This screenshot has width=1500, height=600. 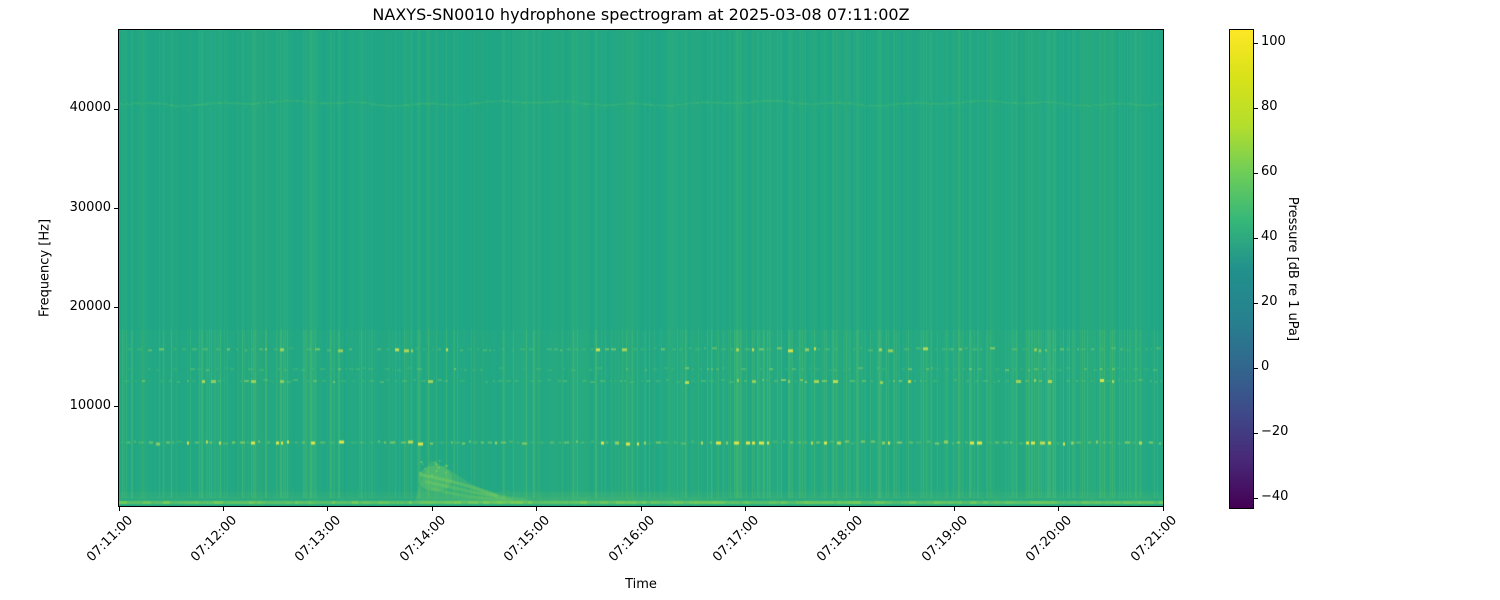 What do you see at coordinates (1273, 41) in the screenshot?
I see `colorbar-tick-label: 100` at bounding box center [1273, 41].